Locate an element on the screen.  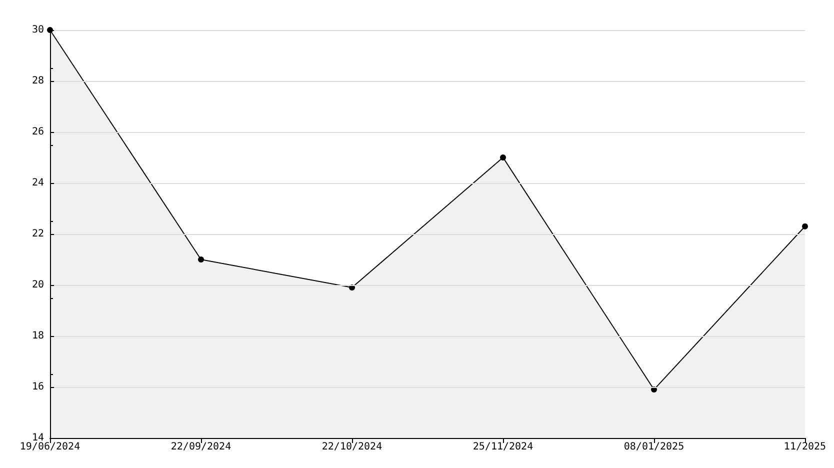
x-tick-label: 22/10/2024 is located at coordinates (352, 447).